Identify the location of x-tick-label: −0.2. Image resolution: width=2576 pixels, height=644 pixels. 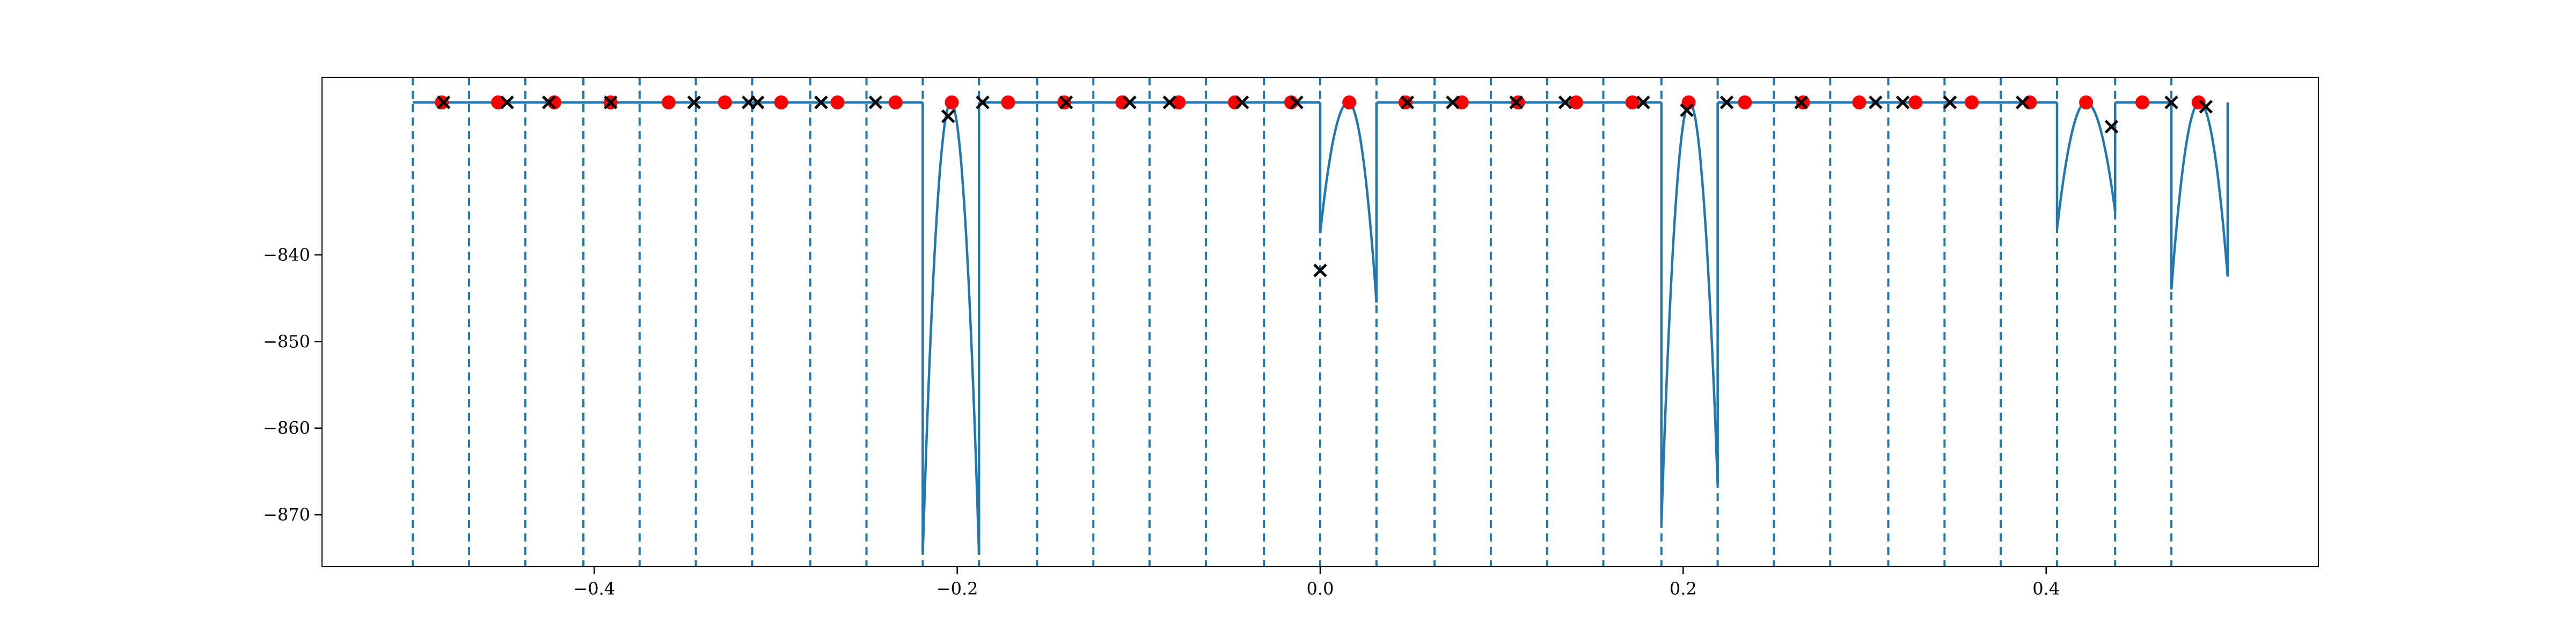
(957, 589).